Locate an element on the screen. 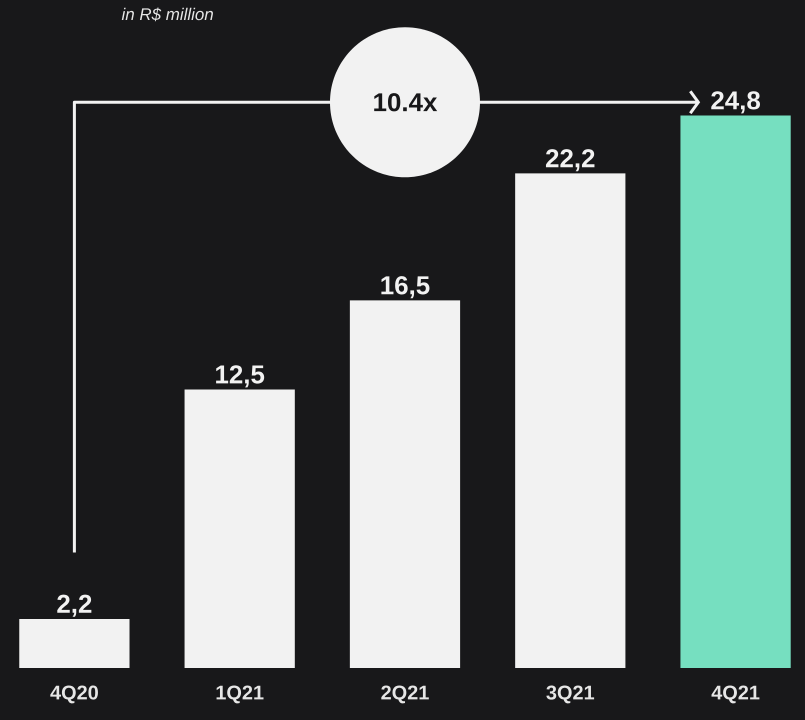  data-label: 12,5 is located at coordinates (240, 376).